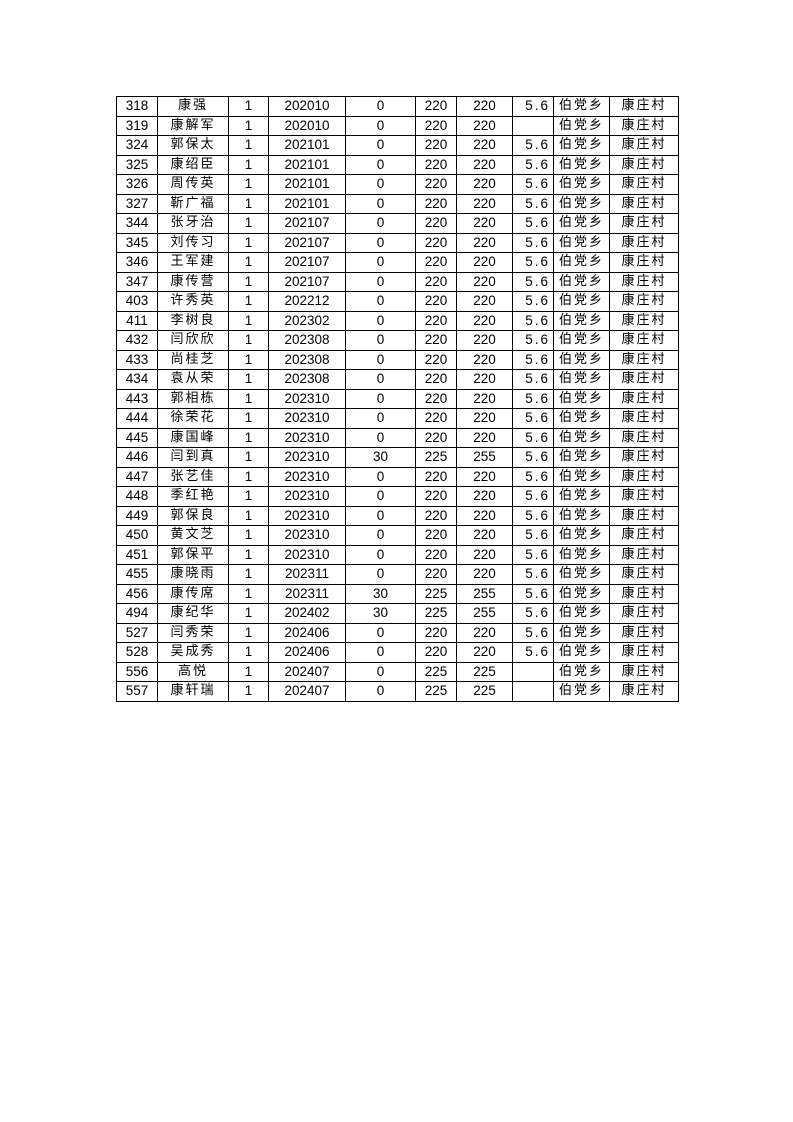 The image size is (793, 1122). I want to click on name-cell: 康纪华, so click(193, 613).